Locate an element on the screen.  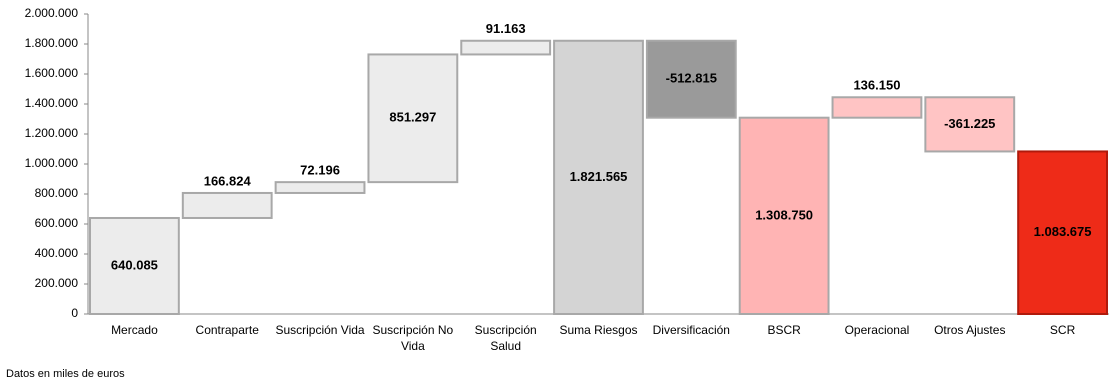
x-tick-label: Suscripción Salud is located at coordinates (505, 338).